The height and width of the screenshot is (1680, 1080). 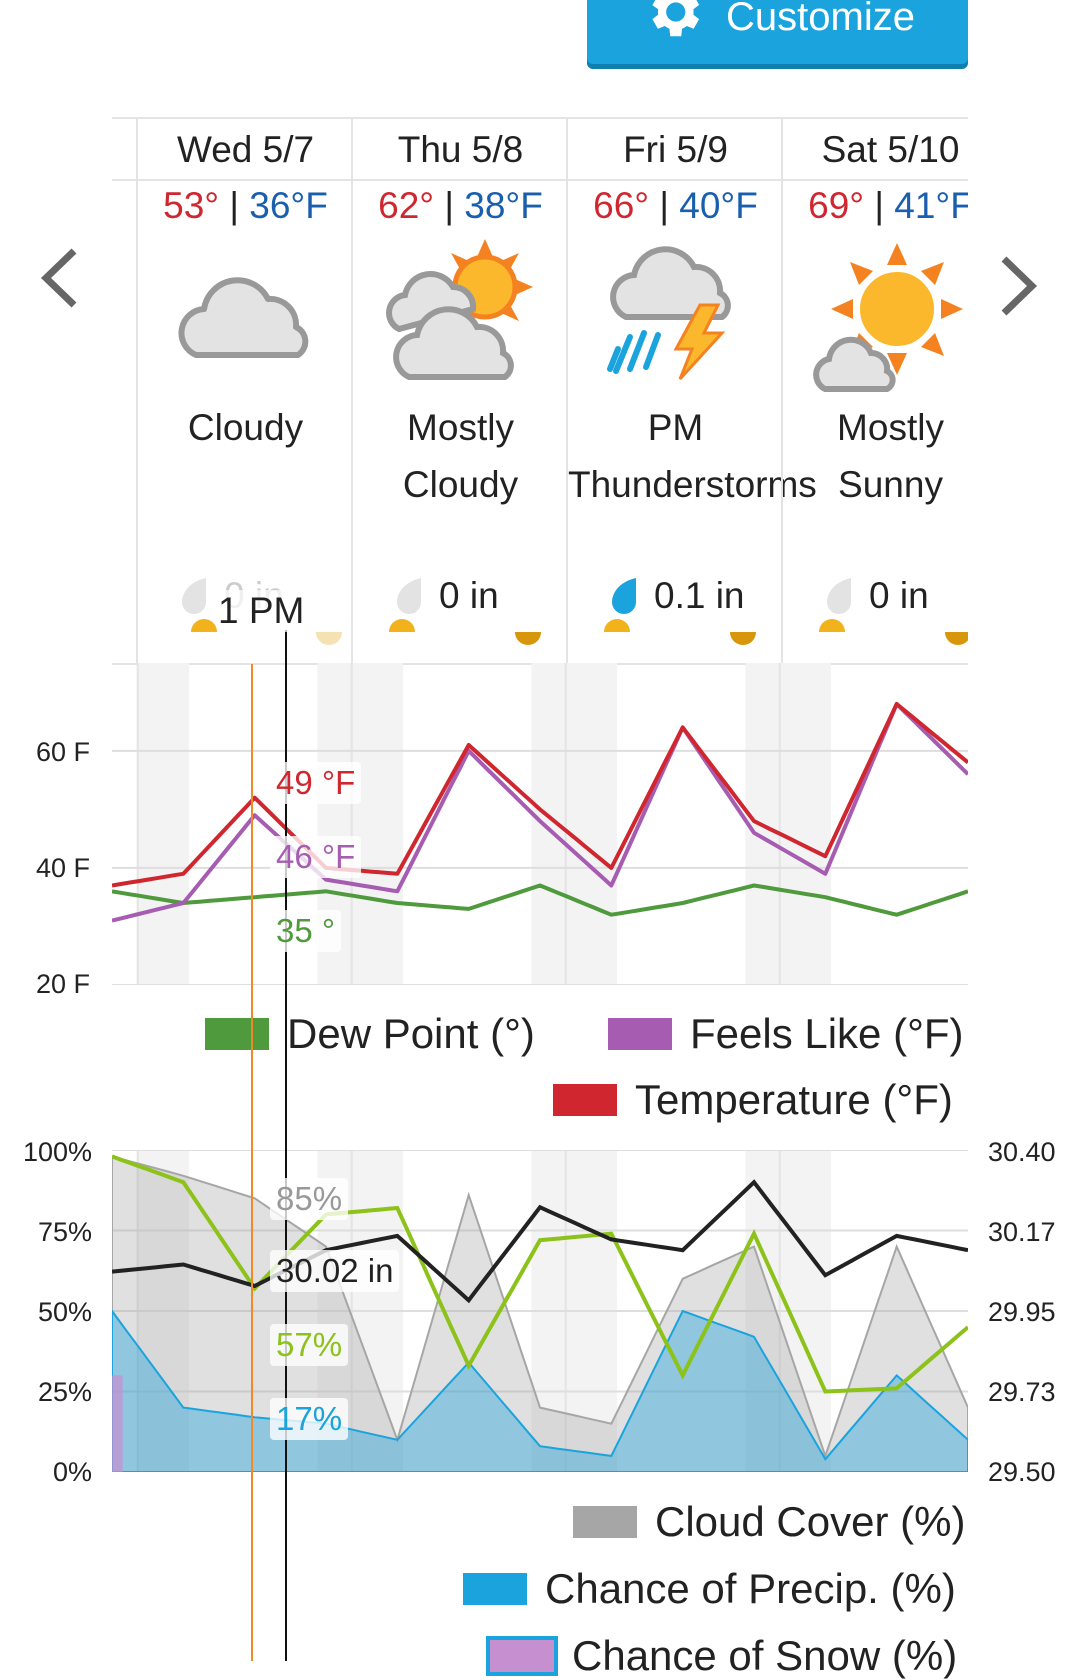 I want to click on legend-snow: Chance of Snow (%), so click(x=722, y=1656).